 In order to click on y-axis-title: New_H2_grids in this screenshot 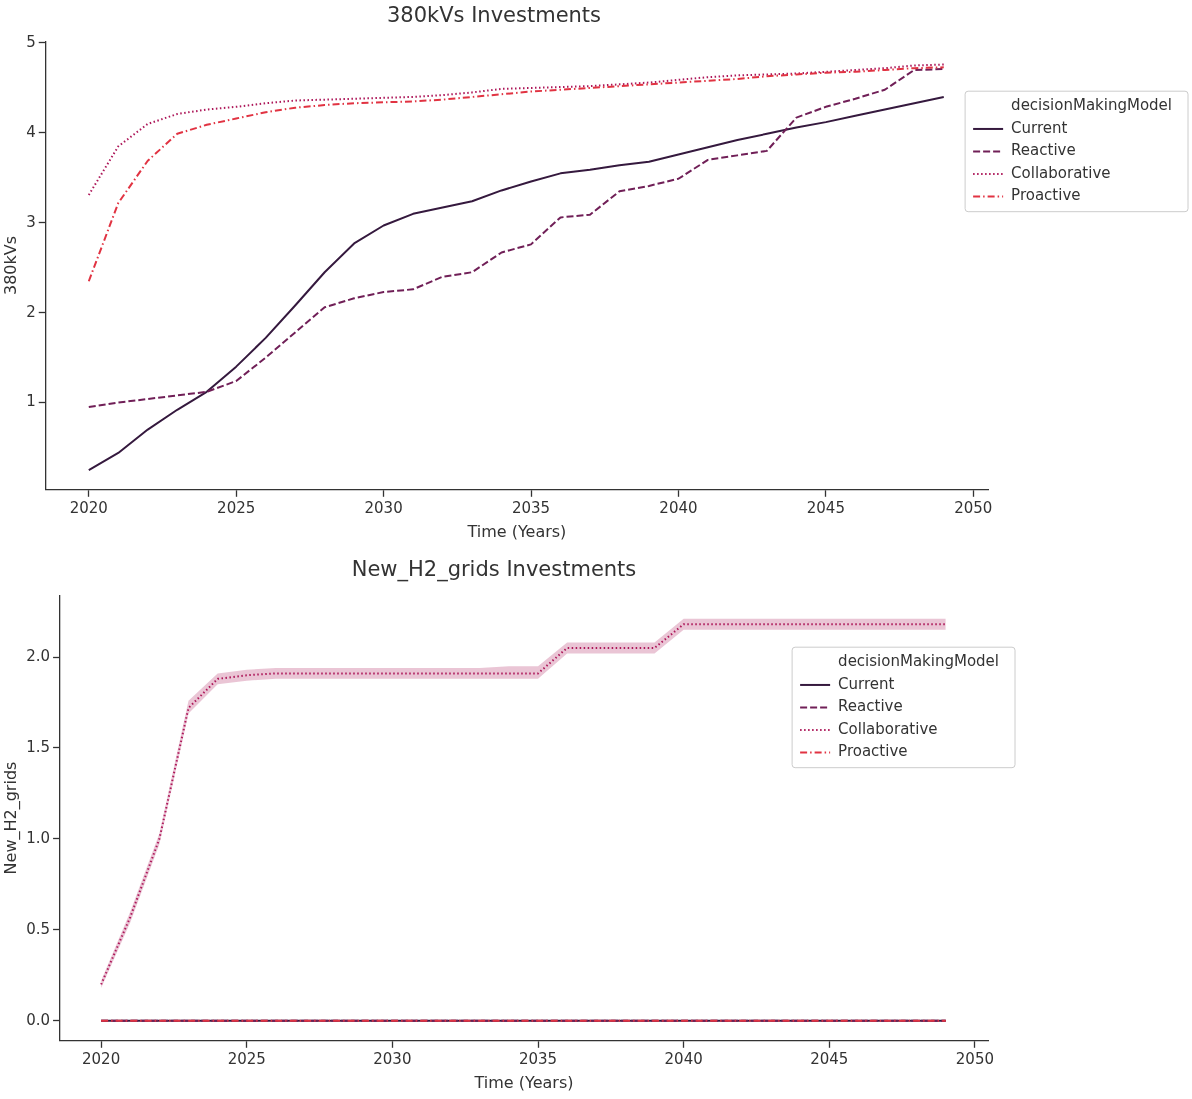, I will do `click(10, 818)`.